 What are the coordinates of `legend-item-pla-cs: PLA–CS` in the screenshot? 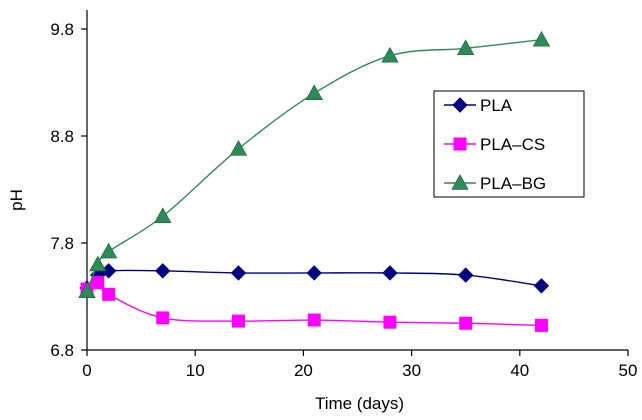 It's located at (494, 144).